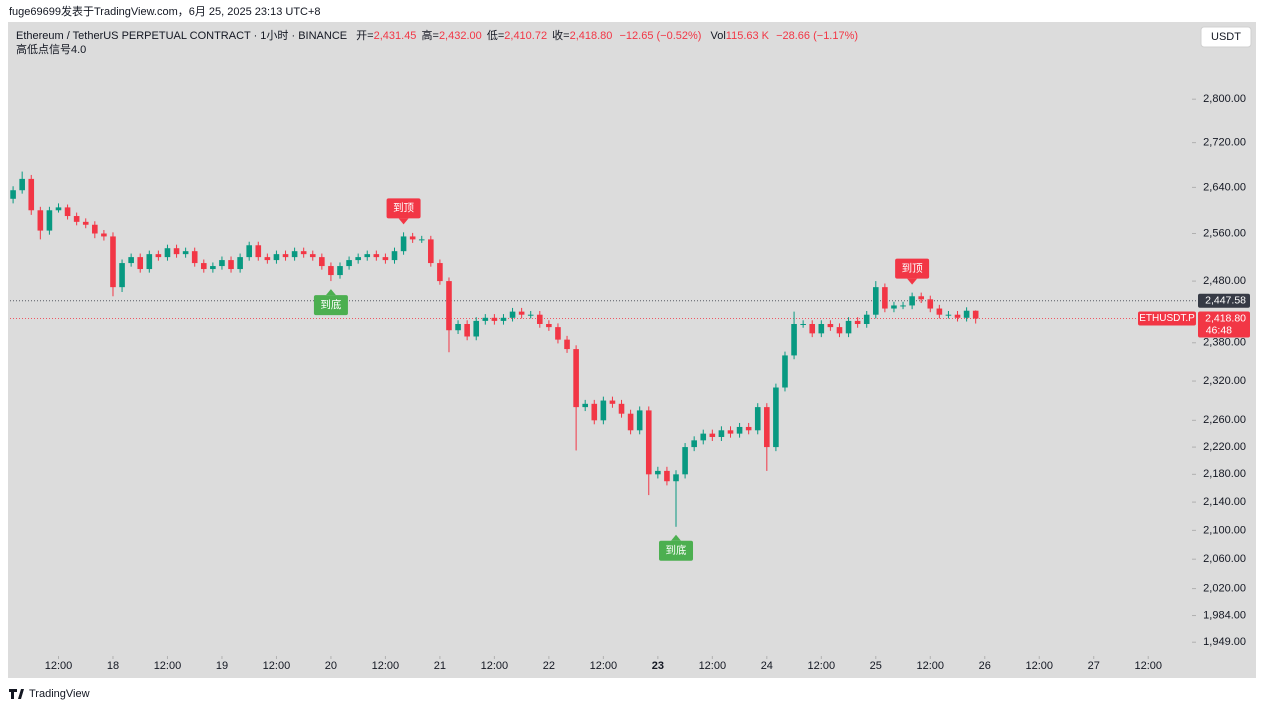 The image size is (1262, 716). I want to click on y-tick-label: 2,100.00, so click(1224, 530).